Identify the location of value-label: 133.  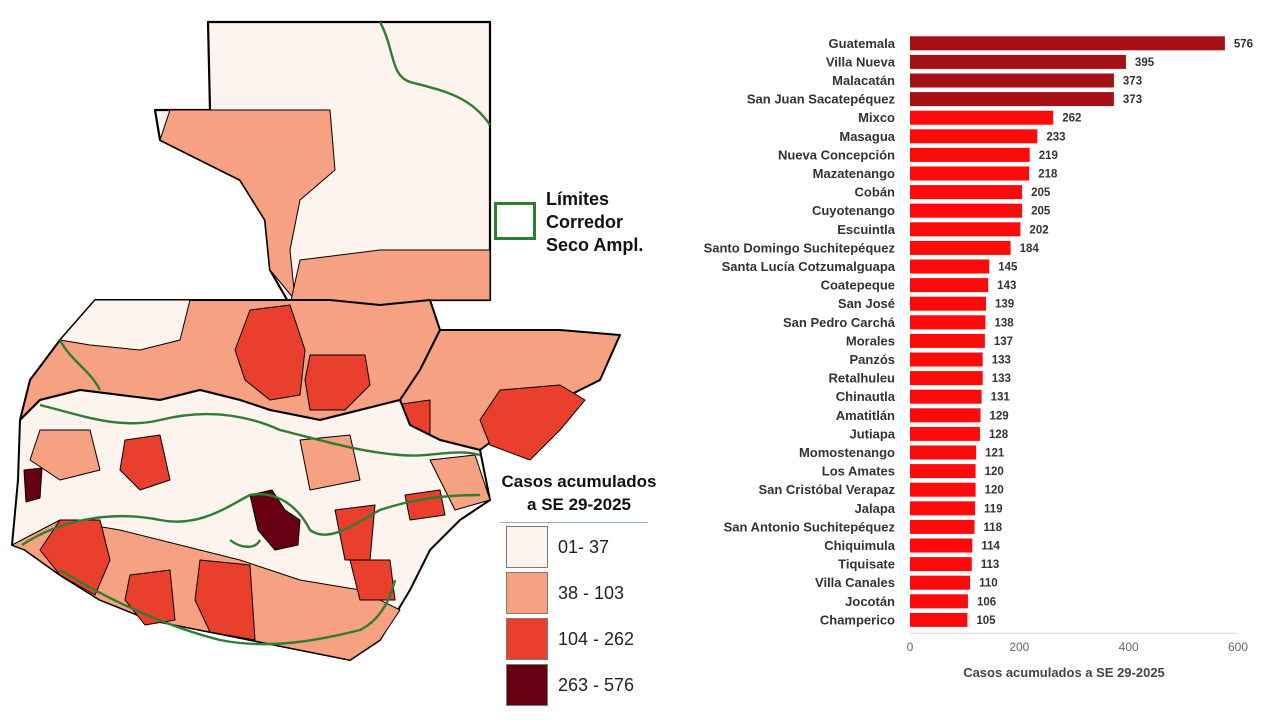
(1001, 379).